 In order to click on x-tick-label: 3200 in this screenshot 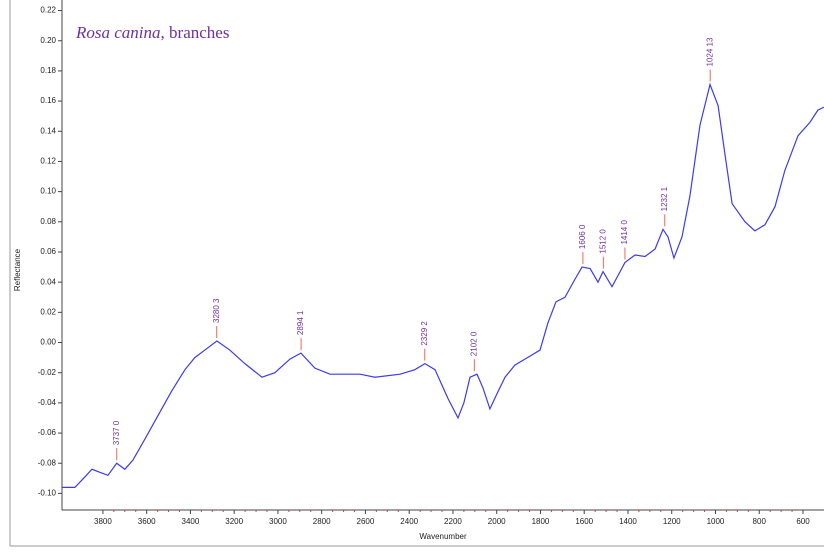, I will do `click(234, 521)`.